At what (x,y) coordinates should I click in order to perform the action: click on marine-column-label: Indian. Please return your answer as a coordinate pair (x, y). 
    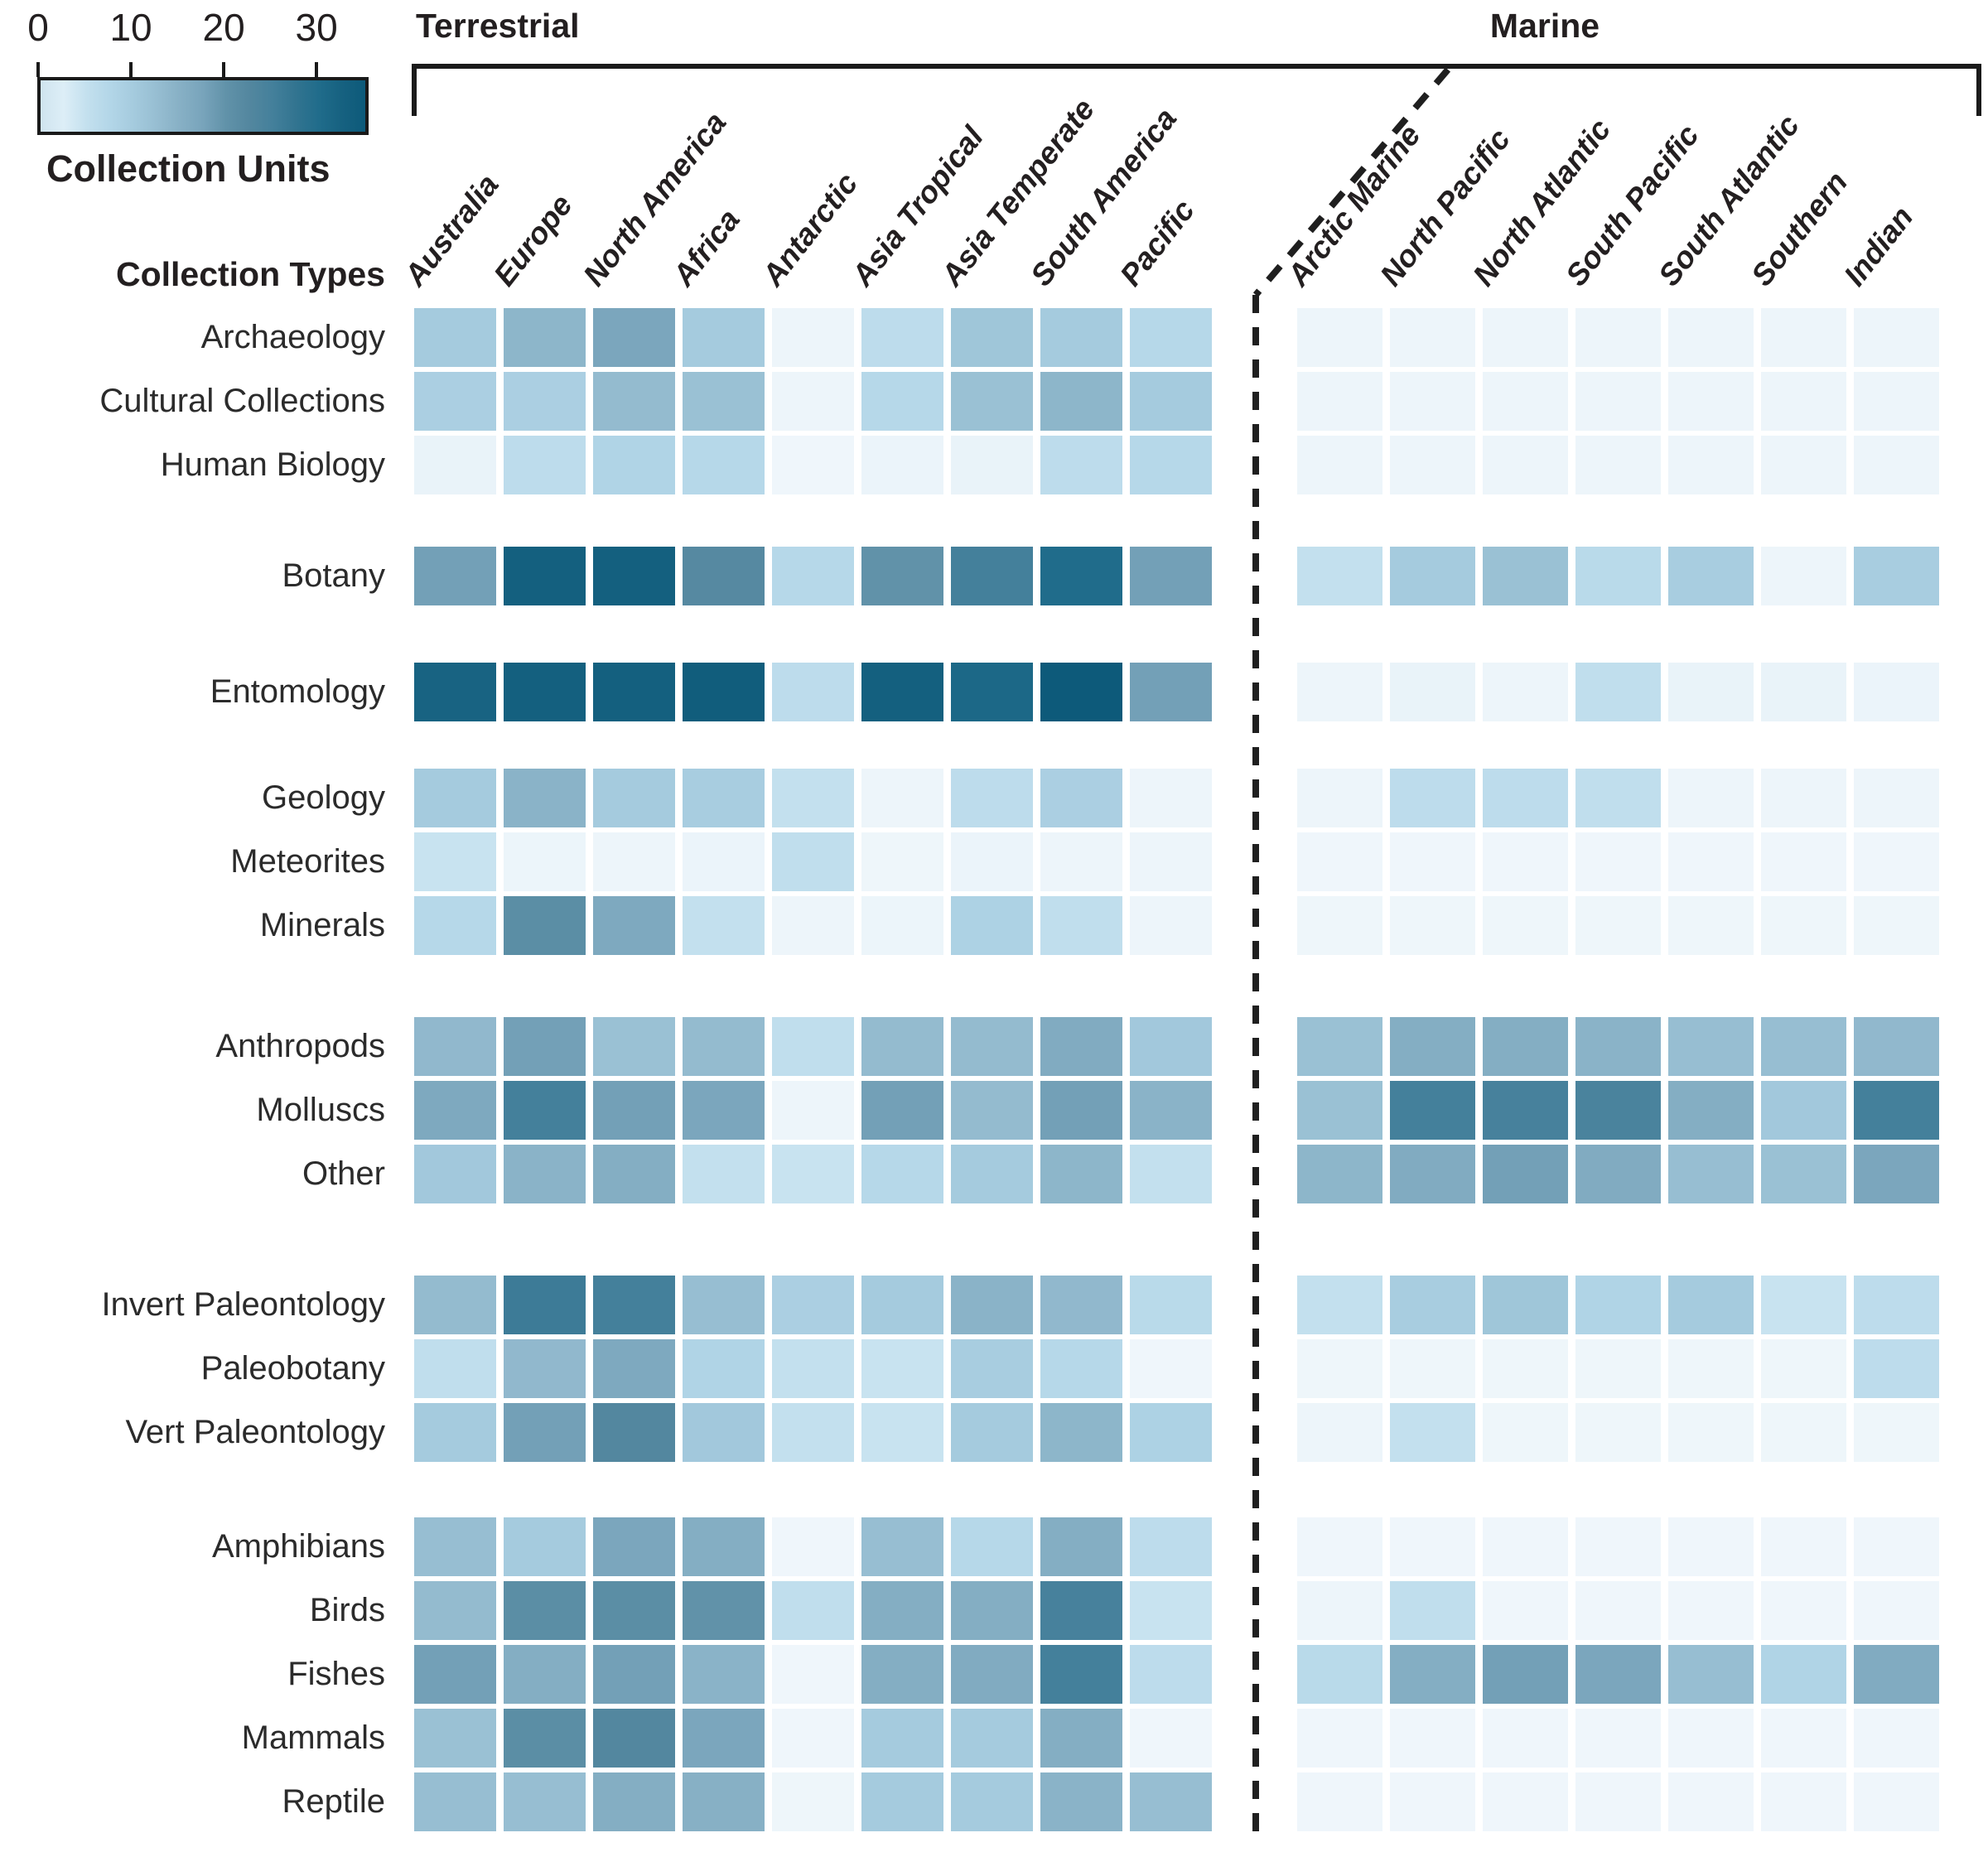
    Looking at the image, I should click on (1878, 246).